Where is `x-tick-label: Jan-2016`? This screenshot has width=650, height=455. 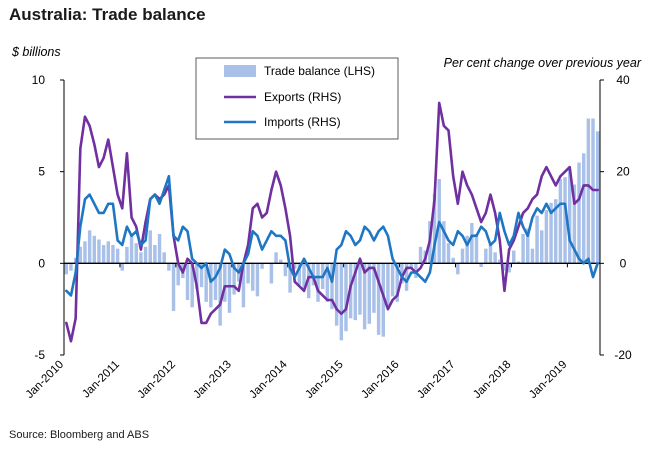
x-tick-label: Jan-2016 is located at coordinates (380, 380).